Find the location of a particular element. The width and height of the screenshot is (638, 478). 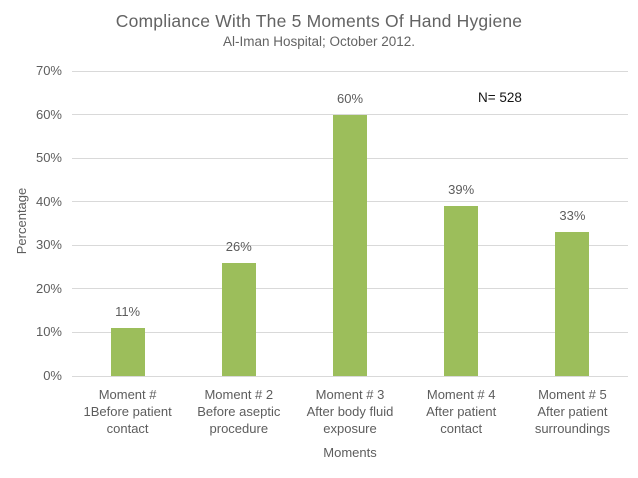

category-label-line: Before aseptic is located at coordinates (239, 411).